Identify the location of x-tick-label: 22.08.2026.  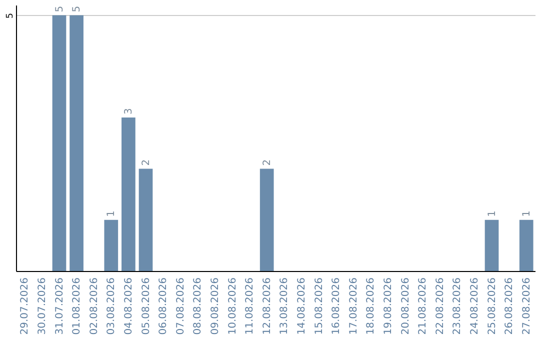
(440, 306).